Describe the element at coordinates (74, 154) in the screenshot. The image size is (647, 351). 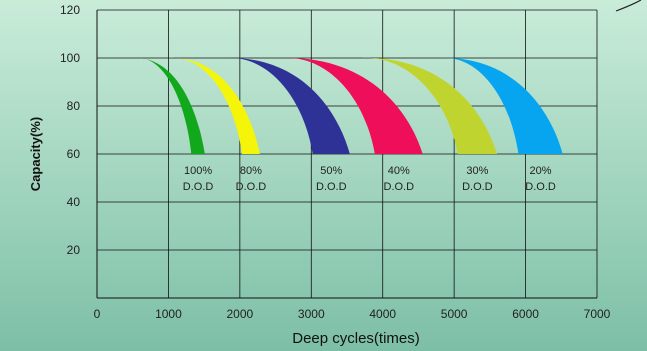
I see `y-tick-label: 60` at that location.